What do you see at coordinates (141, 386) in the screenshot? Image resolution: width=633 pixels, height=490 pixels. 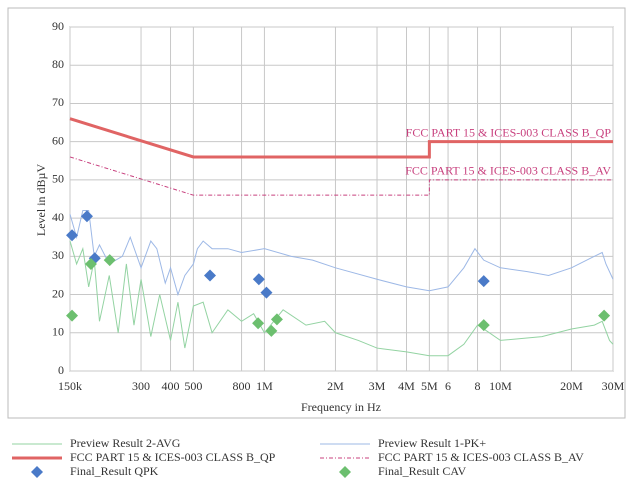 I see `x-tick-label: 300` at bounding box center [141, 386].